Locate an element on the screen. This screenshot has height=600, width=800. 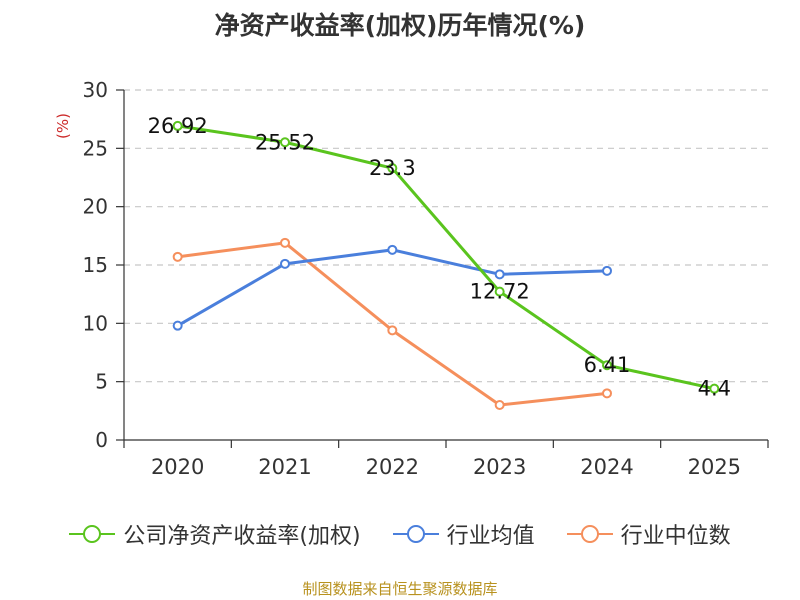
data-label: 26.92 is located at coordinates (178, 126).